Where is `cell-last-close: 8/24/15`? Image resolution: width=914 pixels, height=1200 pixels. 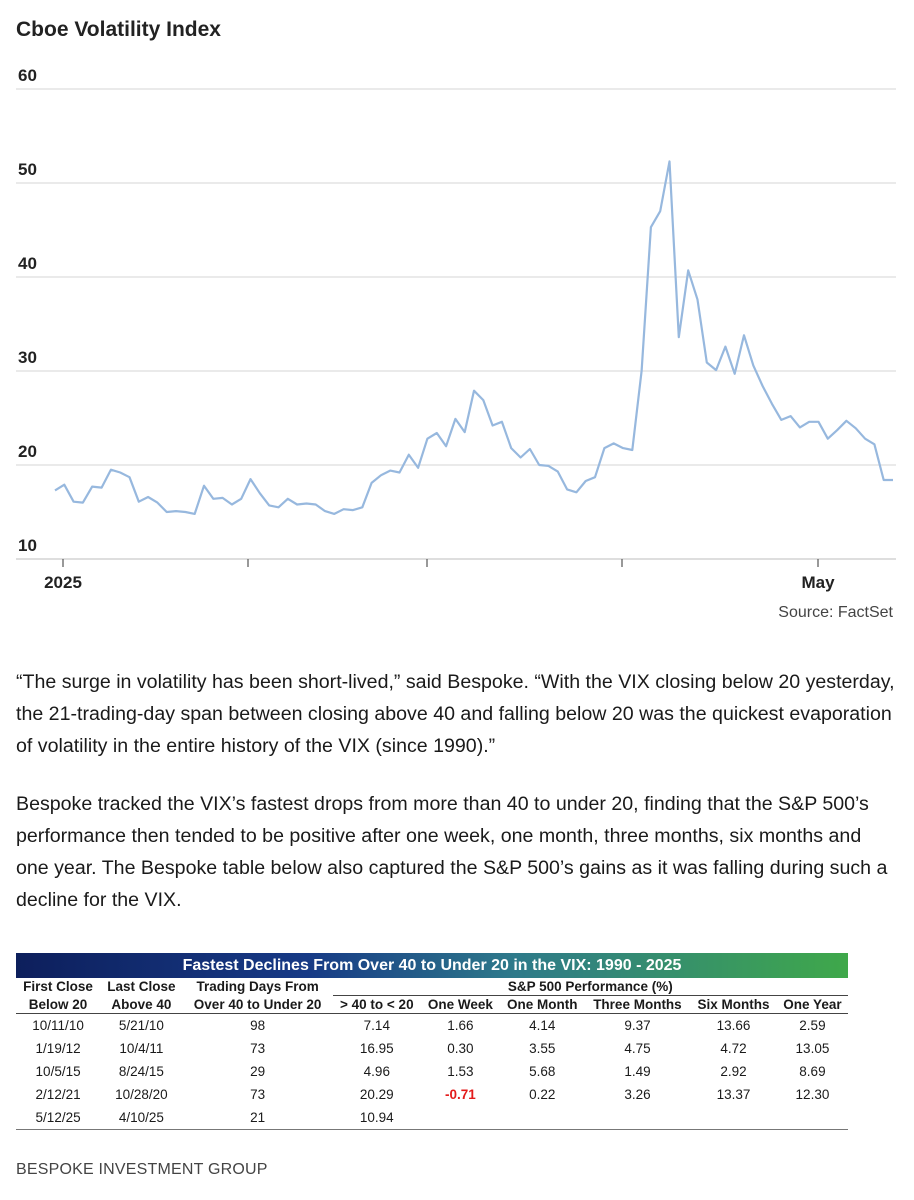
cell-last-close: 8/24/15 is located at coordinates (141, 1071).